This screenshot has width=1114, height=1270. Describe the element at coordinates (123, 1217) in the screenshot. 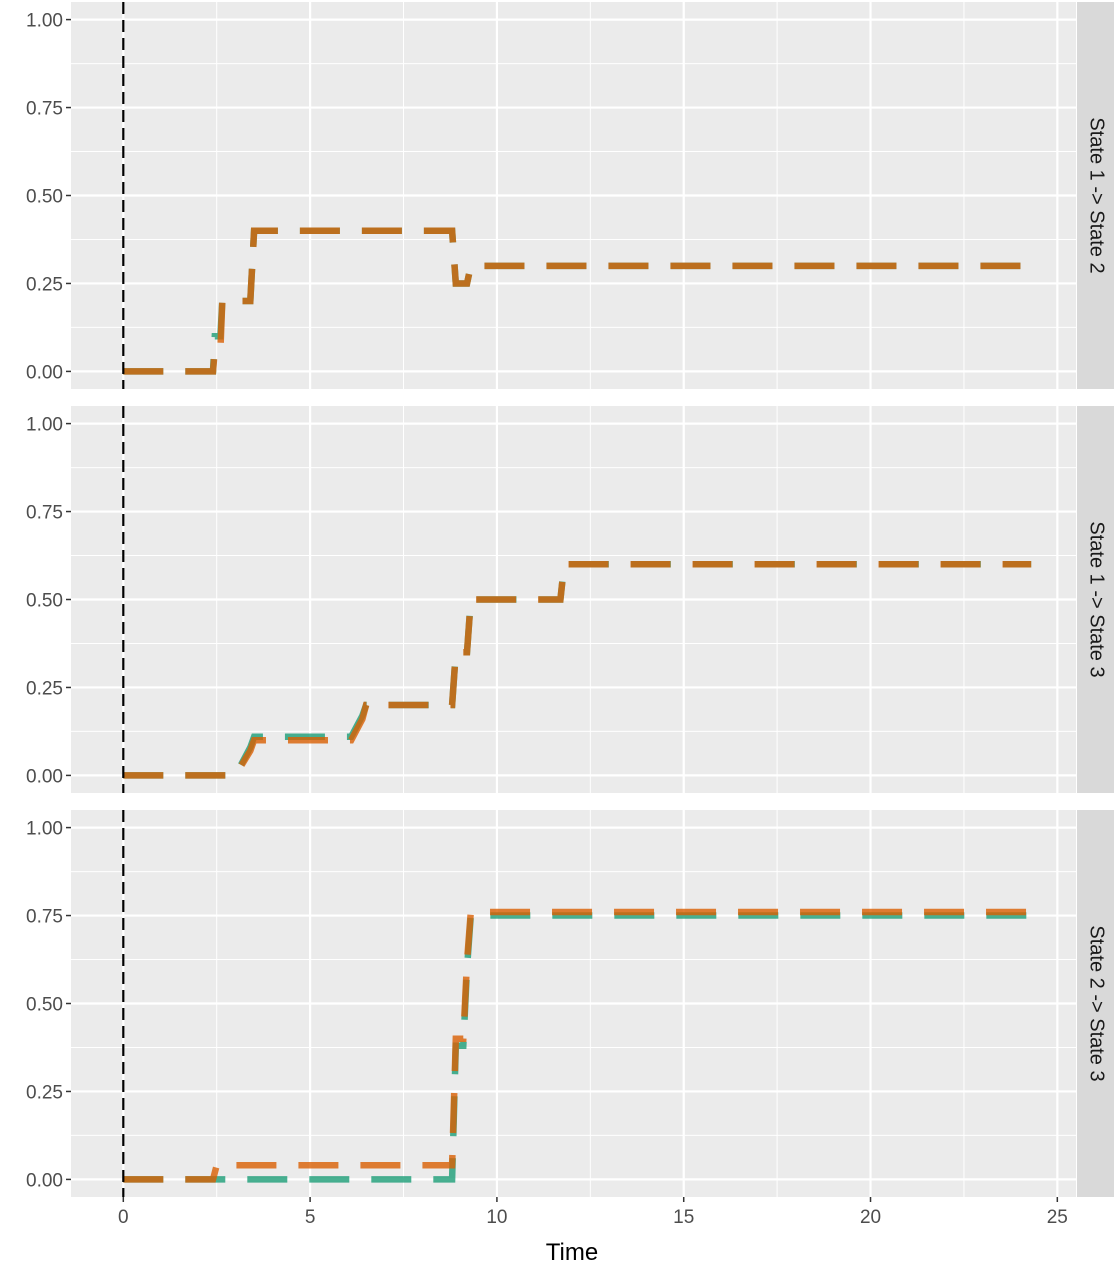

I see `x-tick-label: 0` at that location.